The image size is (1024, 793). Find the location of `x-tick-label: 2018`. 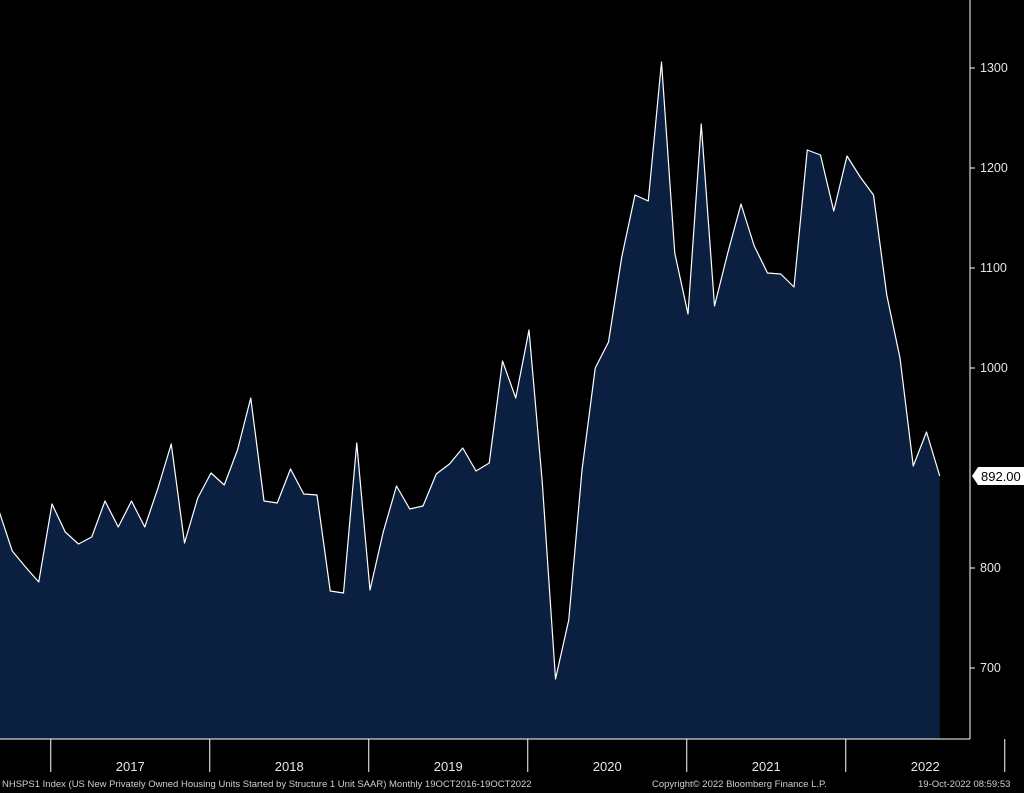

x-tick-label: 2018 is located at coordinates (289, 766).